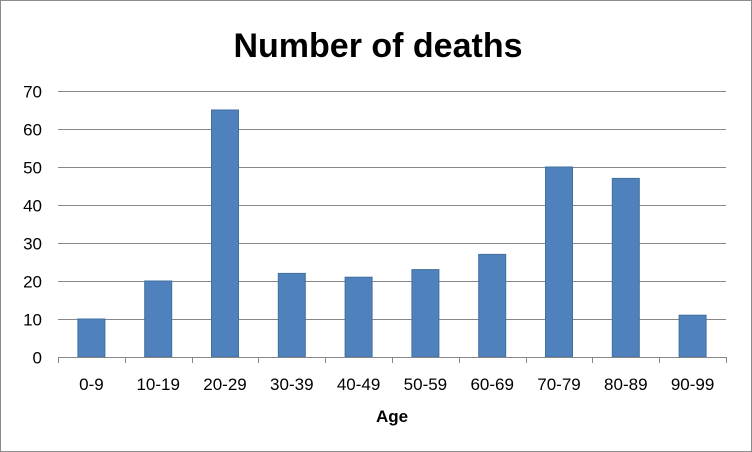  What do you see at coordinates (91, 384) in the screenshot?
I see `x-tick-label: 0-9` at bounding box center [91, 384].